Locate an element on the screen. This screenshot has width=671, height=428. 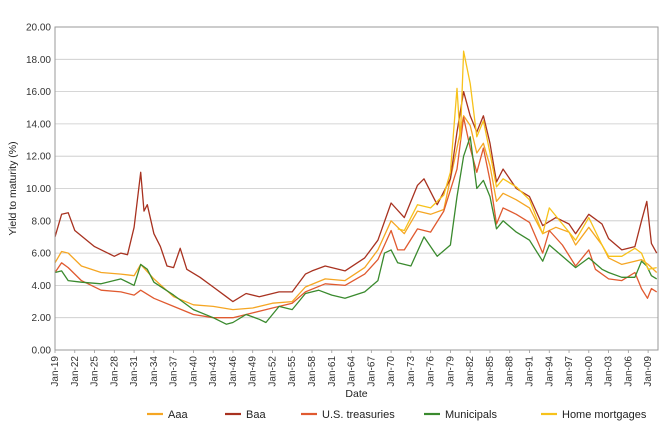
x-tick-label: Jan-88 is located at coordinates (510, 371).